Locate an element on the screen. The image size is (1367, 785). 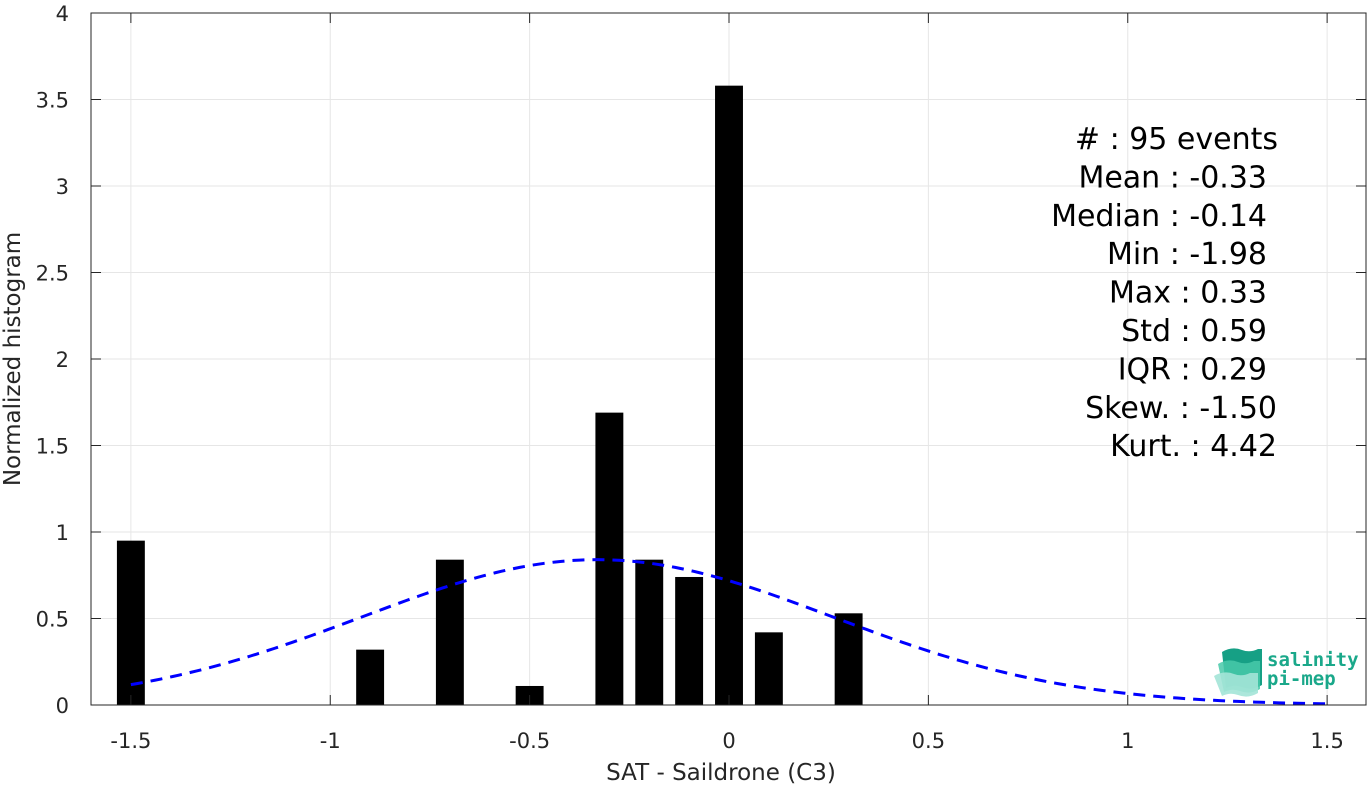
x-tick-label: -1 is located at coordinates (330, 741).